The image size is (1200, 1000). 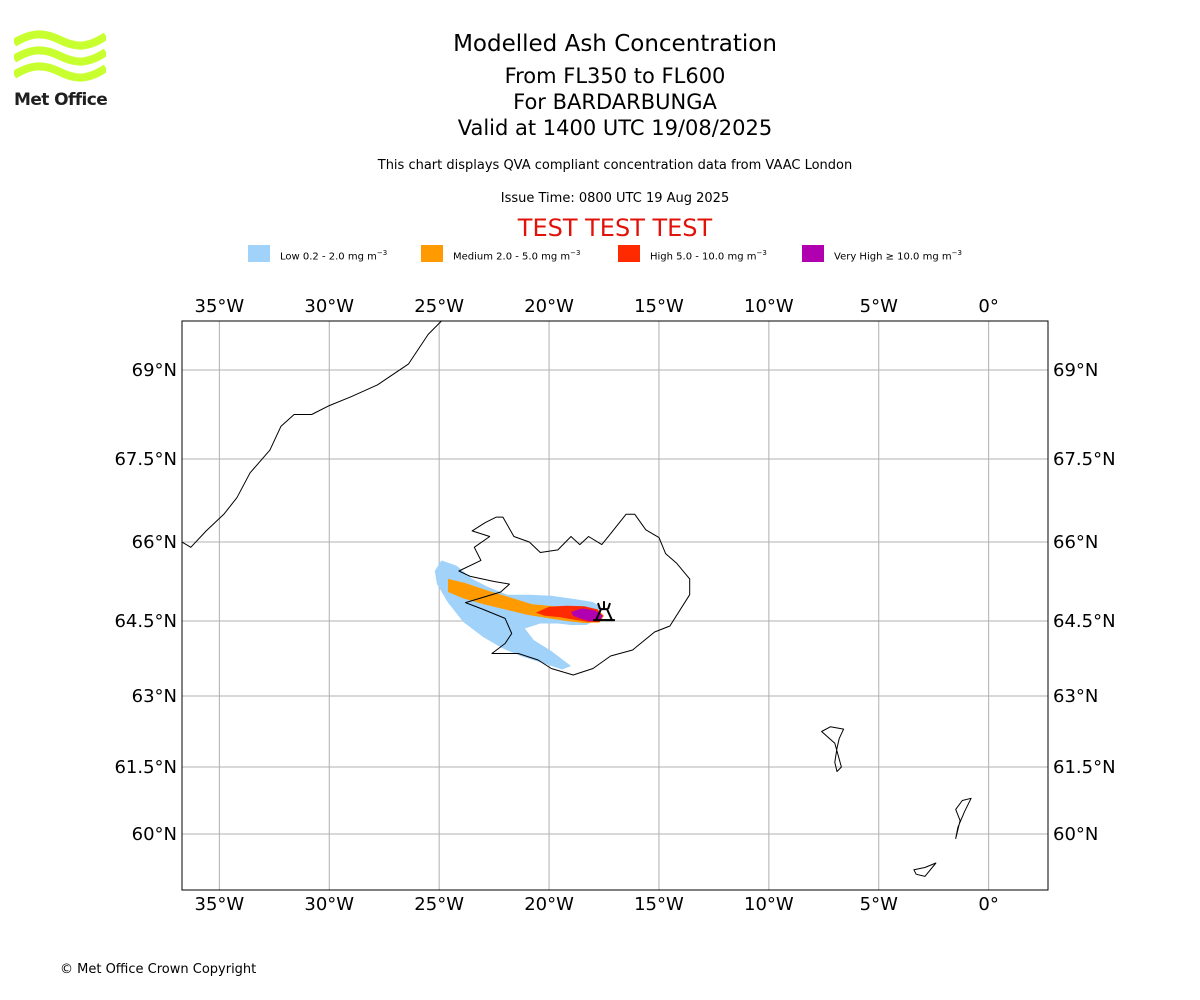 I want to click on shetland-coastline, so click(x=963, y=818).